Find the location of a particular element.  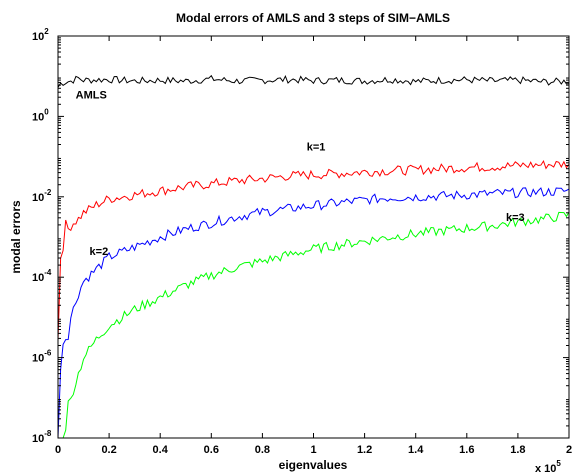

x-tick-label: 2 is located at coordinates (569, 450).